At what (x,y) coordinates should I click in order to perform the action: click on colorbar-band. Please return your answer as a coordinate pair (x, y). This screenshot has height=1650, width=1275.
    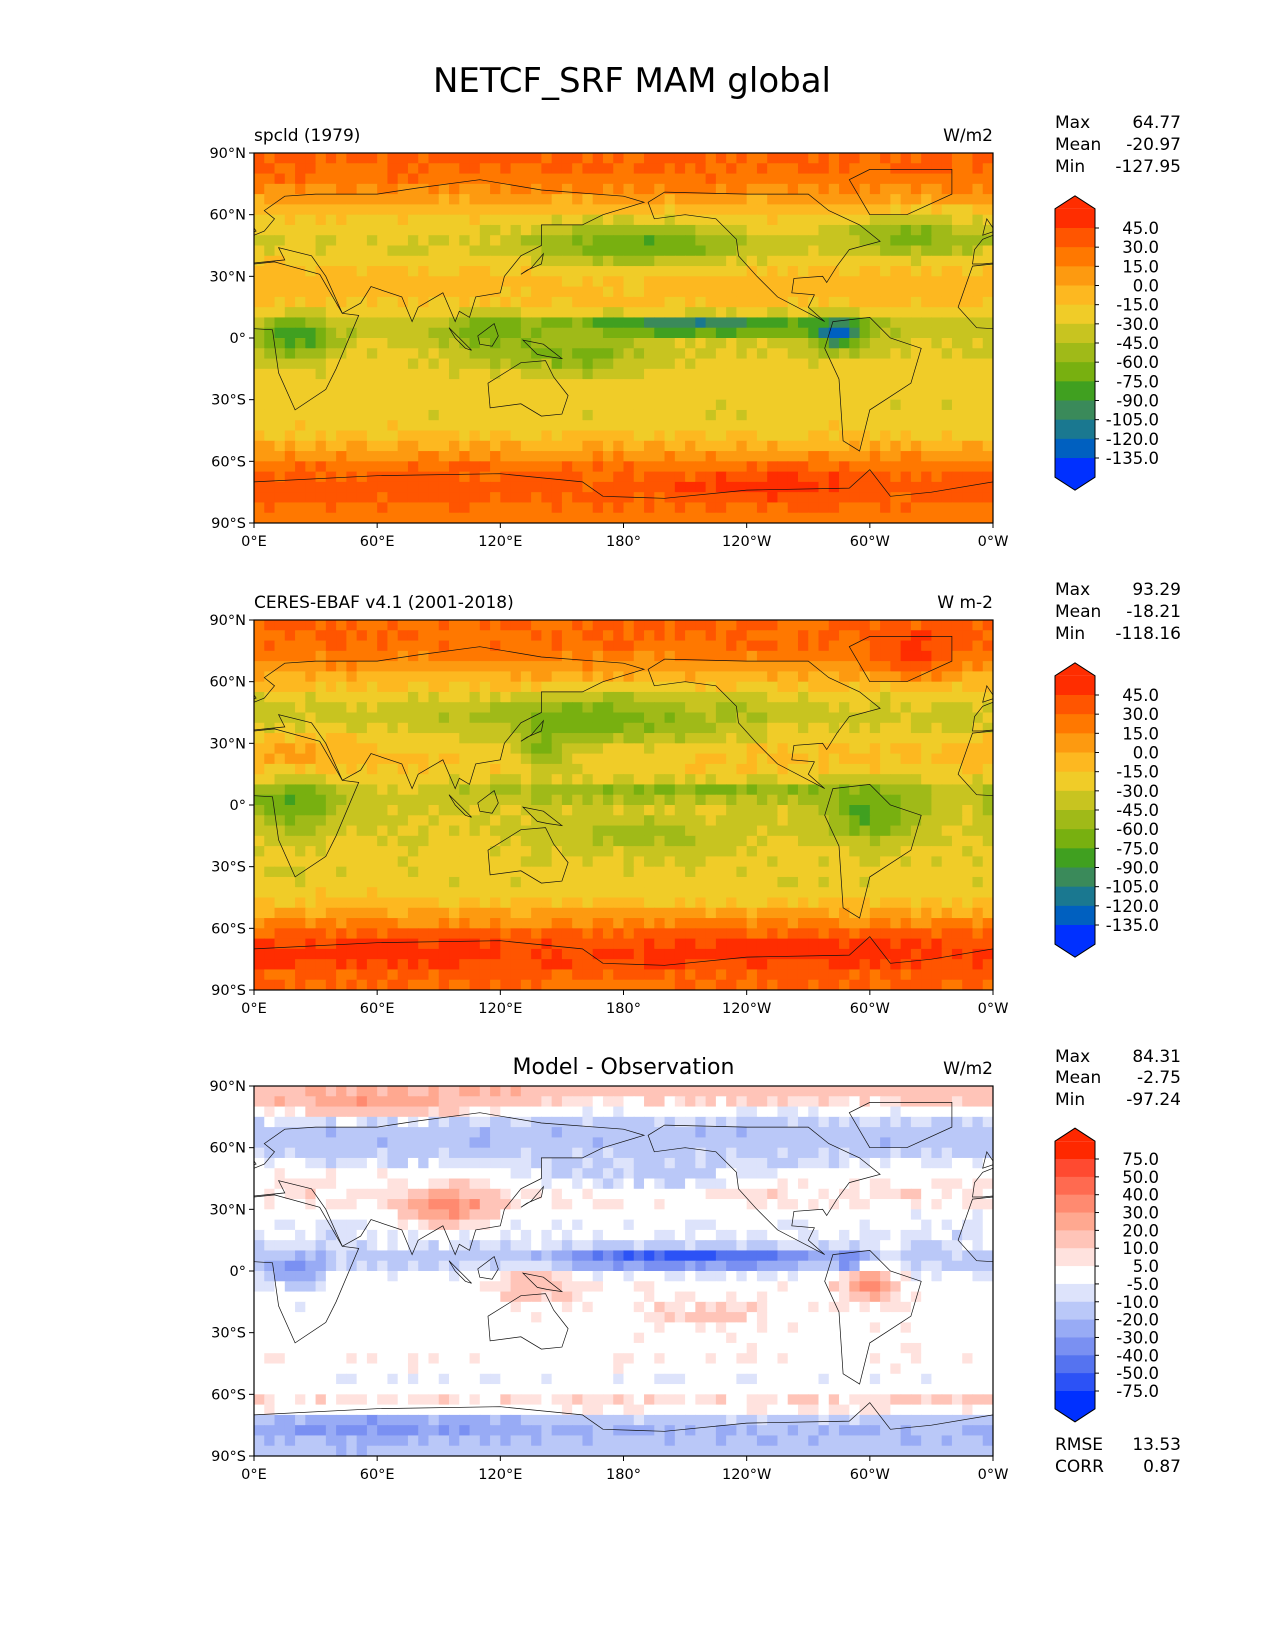
    Looking at the image, I should click on (1075, 448).